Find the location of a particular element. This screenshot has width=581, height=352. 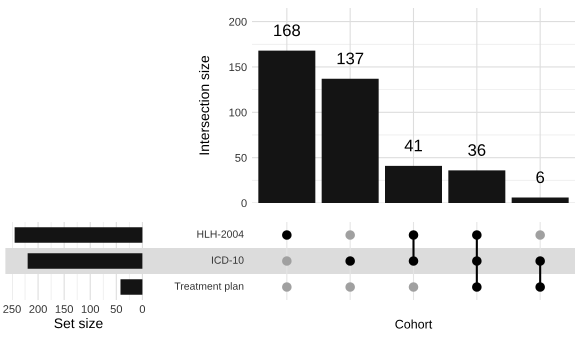

x-tick-label: 50 is located at coordinates (116, 309).